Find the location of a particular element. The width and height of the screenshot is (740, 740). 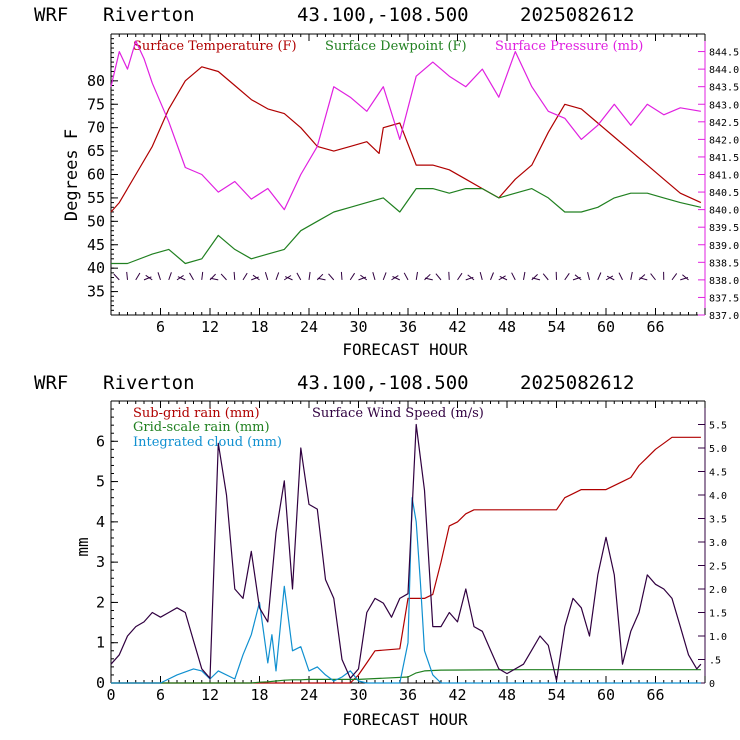

p2-ytick-label: 2 is located at coordinates (100, 602).